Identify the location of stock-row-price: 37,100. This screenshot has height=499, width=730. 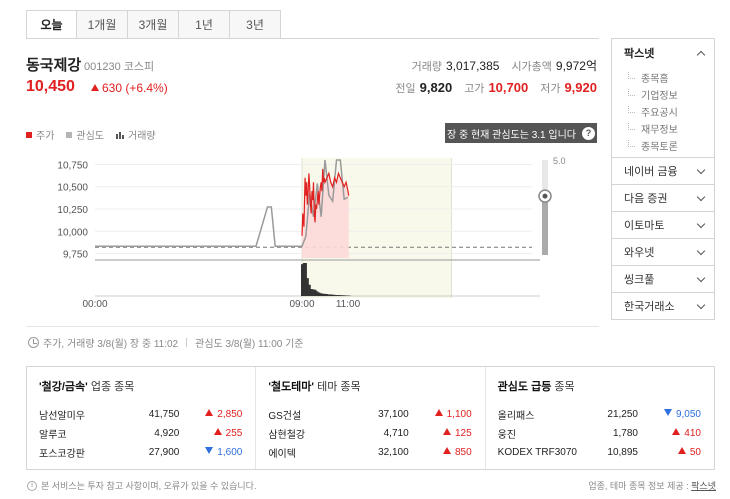
(393, 414).